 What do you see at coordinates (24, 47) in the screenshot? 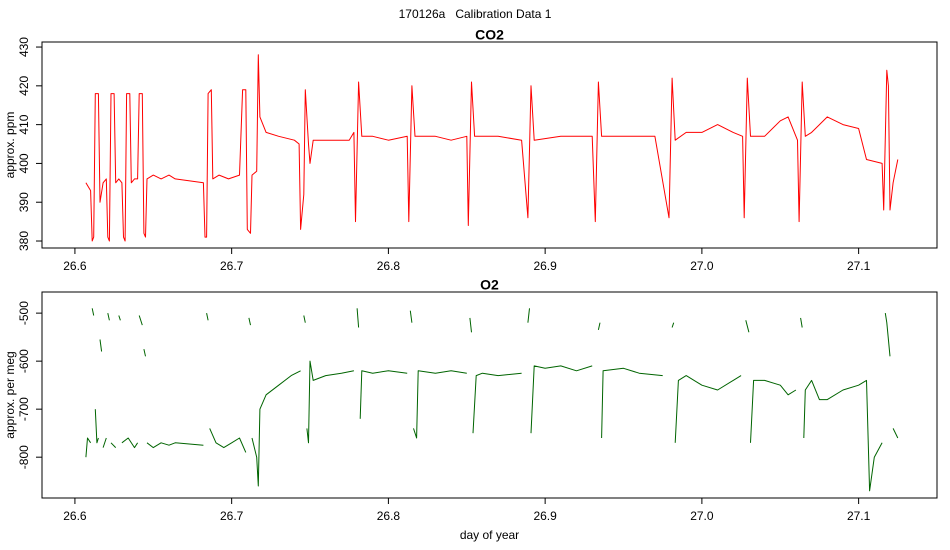
I see `y-tick-label: 430` at bounding box center [24, 47].